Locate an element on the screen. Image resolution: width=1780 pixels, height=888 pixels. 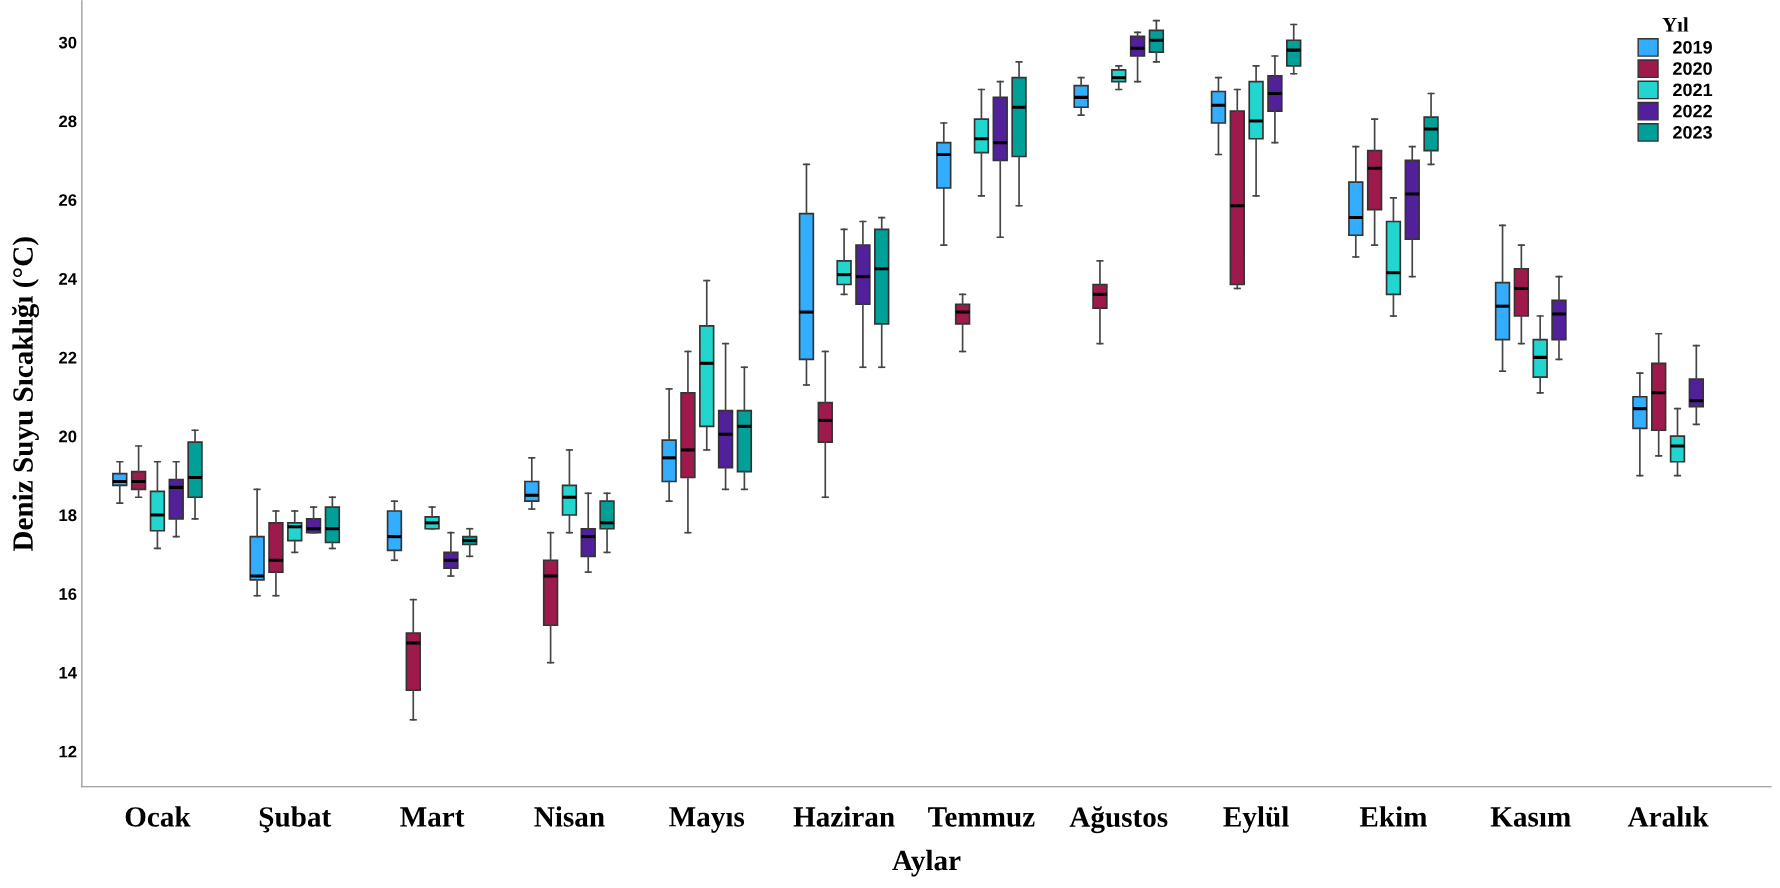
legend-label: 2022 is located at coordinates (1692, 111).